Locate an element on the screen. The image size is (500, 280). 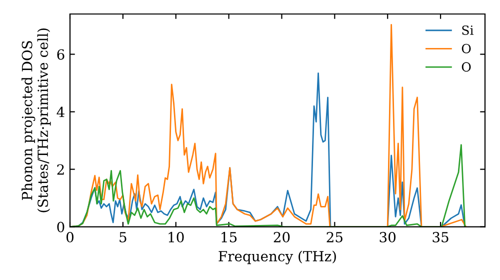
x-tick-label: 10 is located at coordinates (176, 237).